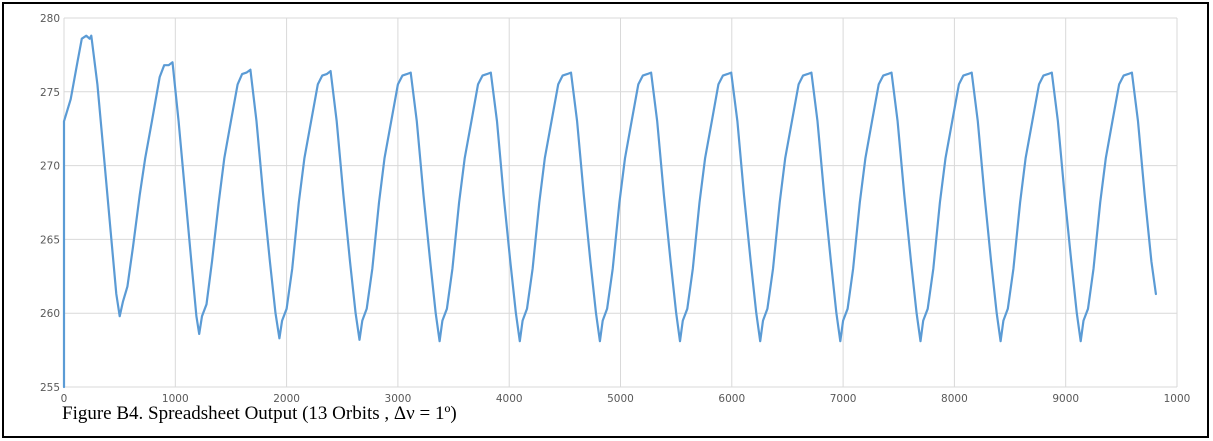 This screenshot has height=441, width=1213. What do you see at coordinates (64, 399) in the screenshot?
I see `x-tick-label: 0` at bounding box center [64, 399].